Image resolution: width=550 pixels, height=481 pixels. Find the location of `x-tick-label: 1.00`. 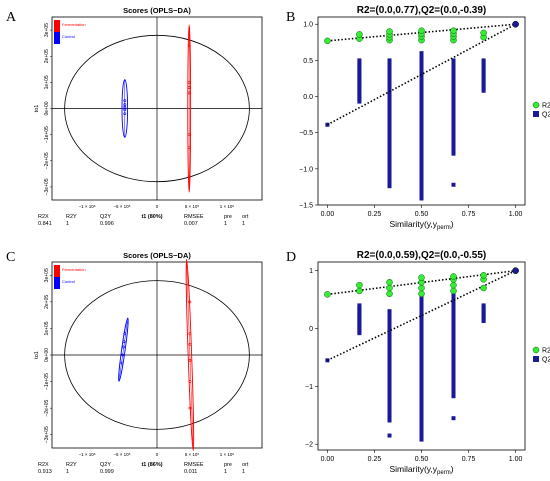

x-tick-label: 1.00 is located at coordinates (516, 214).